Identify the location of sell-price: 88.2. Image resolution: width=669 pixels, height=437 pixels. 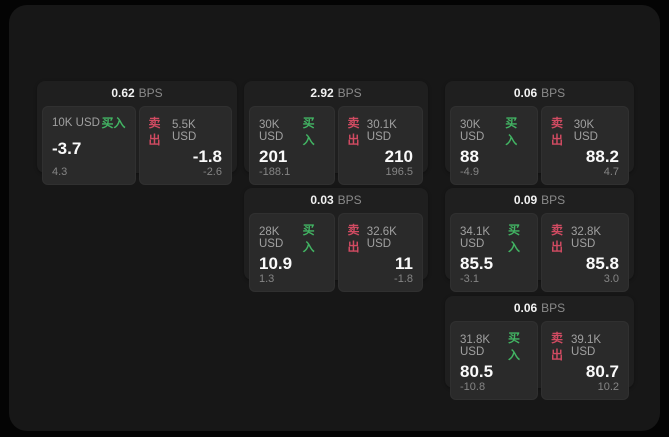
(602, 156).